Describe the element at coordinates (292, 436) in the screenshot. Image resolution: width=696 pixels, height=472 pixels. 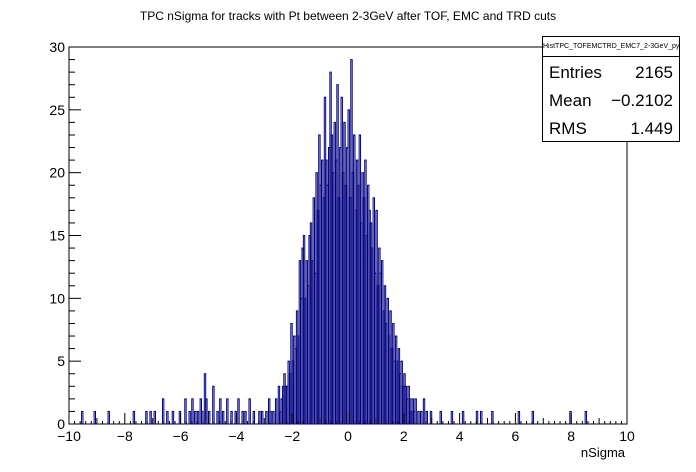
I see `x-tick-label: −2` at that location.